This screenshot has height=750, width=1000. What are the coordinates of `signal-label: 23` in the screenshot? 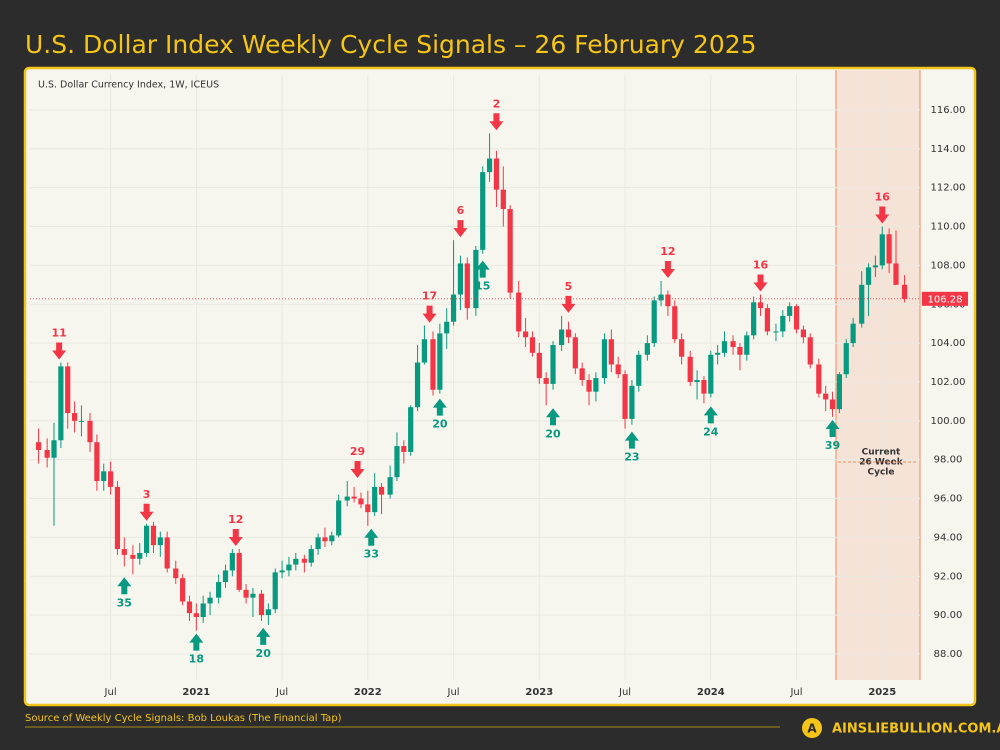 It's located at (631, 457).